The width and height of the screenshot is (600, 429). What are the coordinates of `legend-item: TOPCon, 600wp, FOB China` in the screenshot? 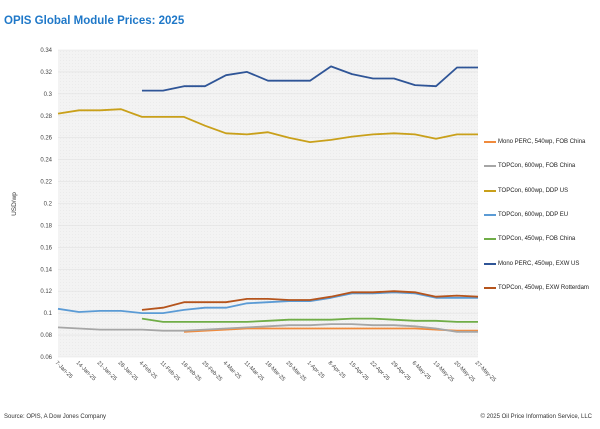 It's located at (542, 166).